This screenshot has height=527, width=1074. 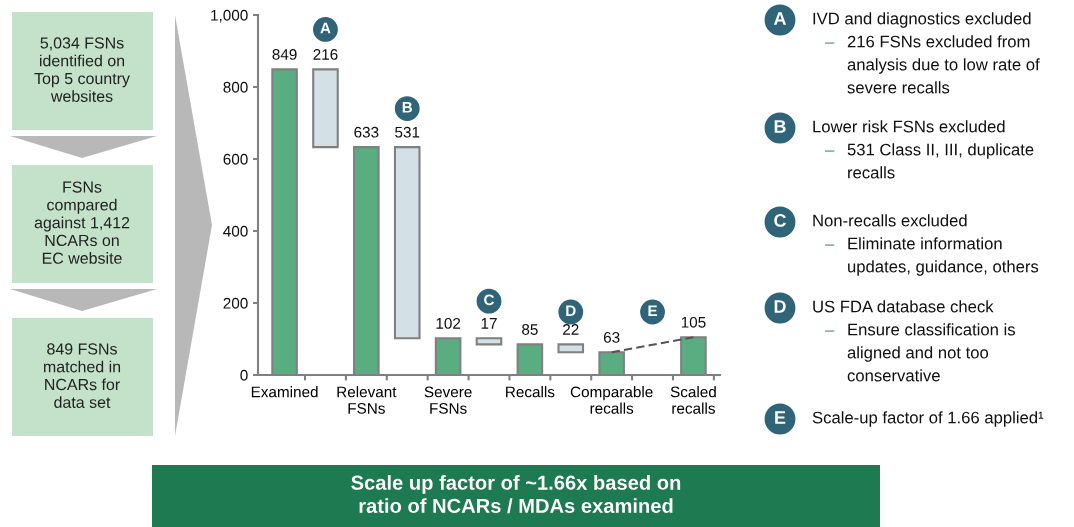 I want to click on y-tick-label: 600, so click(x=235, y=159).